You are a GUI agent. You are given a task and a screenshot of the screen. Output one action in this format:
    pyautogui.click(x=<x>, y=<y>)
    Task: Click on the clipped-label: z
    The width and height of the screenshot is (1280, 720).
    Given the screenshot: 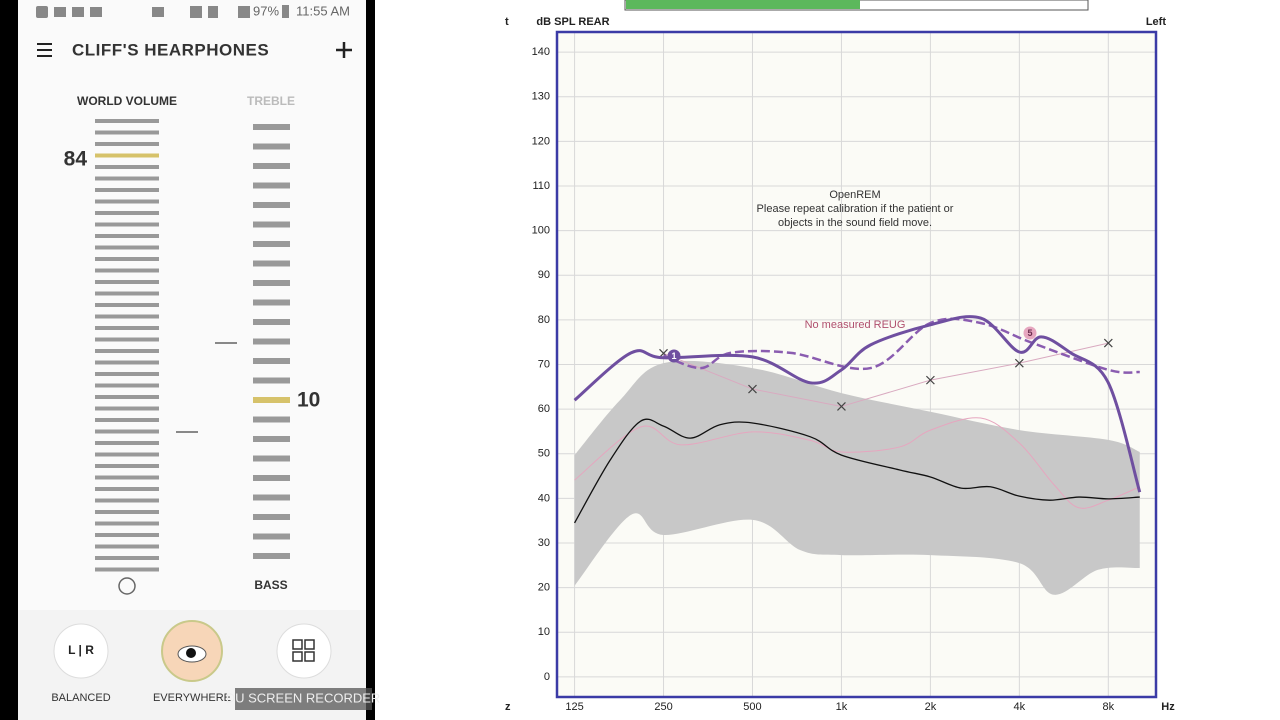 What is the action you would take?
    pyautogui.click(x=508, y=707)
    